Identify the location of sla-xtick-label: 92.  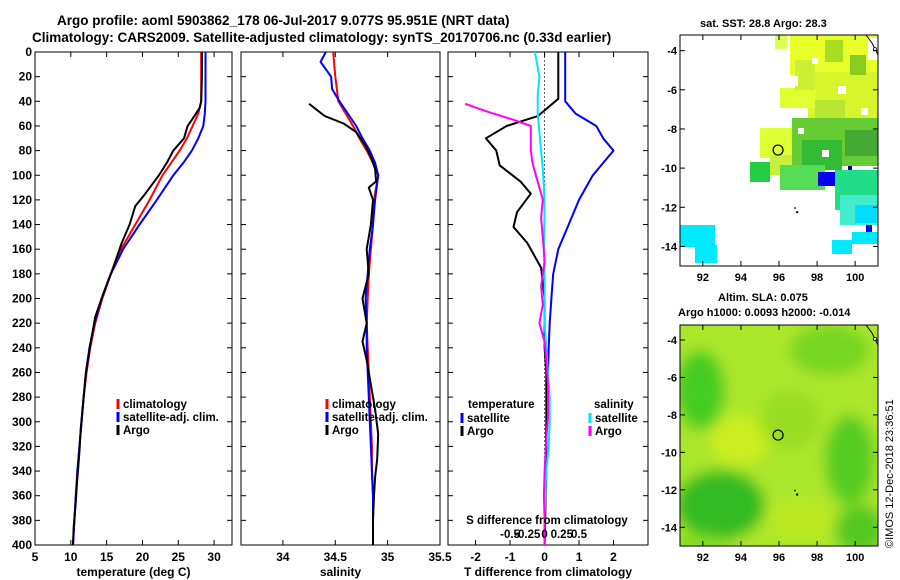
(703, 558).